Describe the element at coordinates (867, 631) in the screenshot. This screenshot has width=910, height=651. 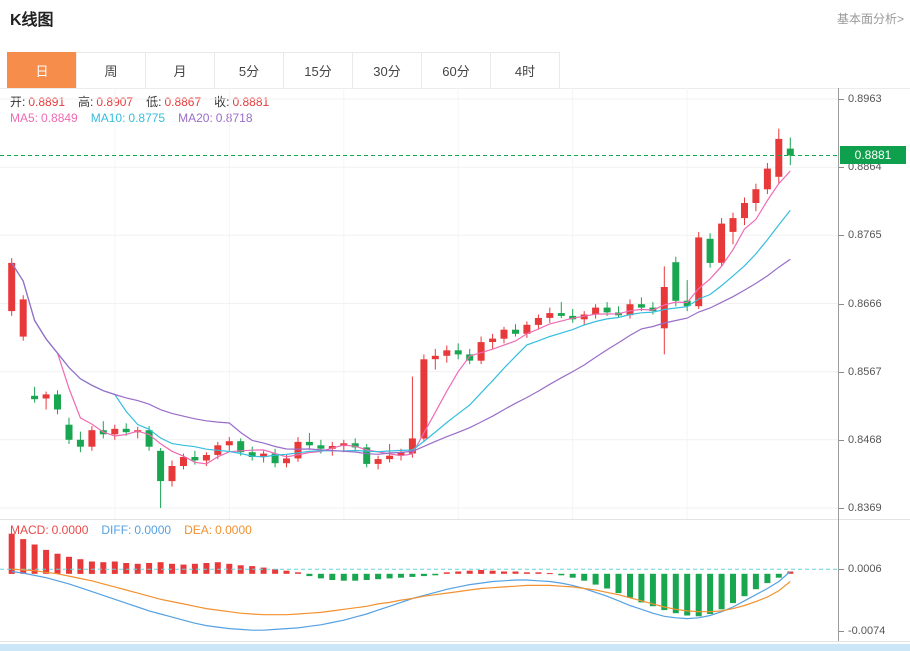
I see `axis-tick-label: -0.0074` at that location.